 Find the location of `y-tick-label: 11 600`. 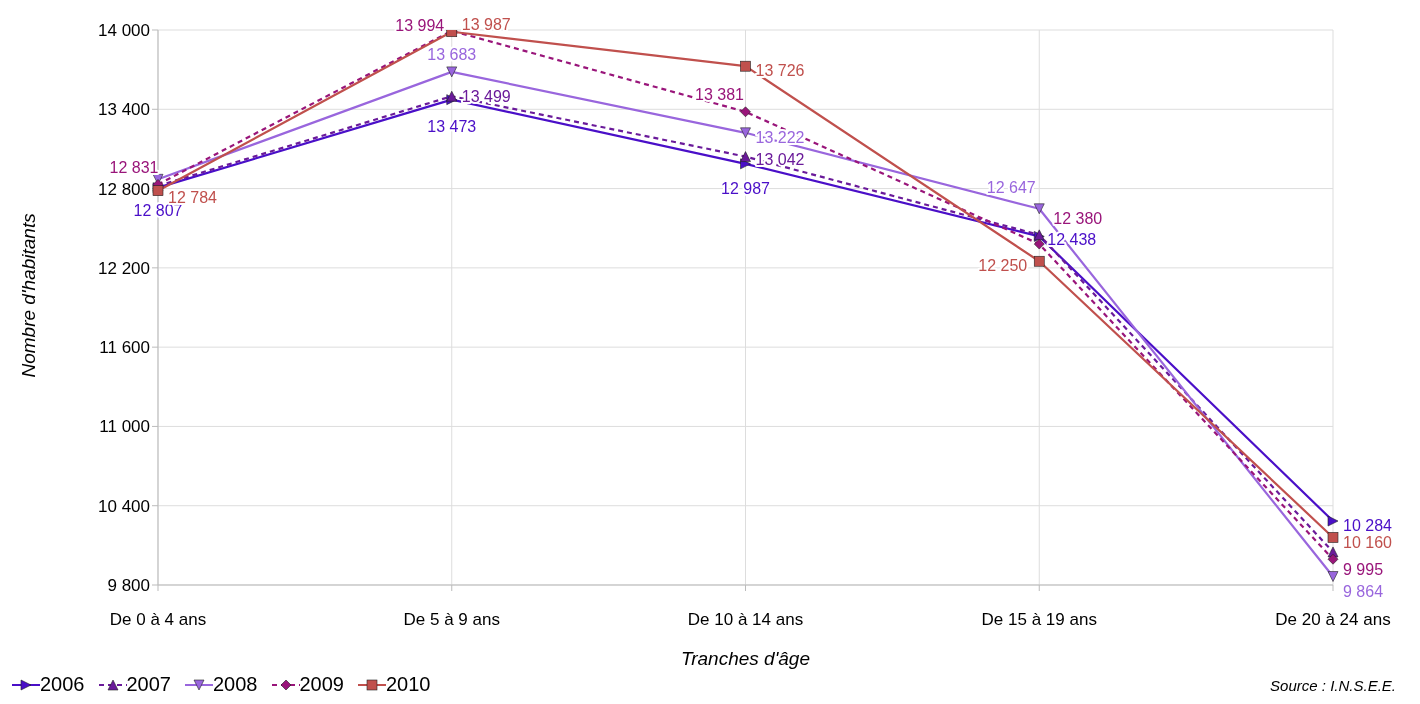

y-tick-label: 11 600 is located at coordinates (124, 348).